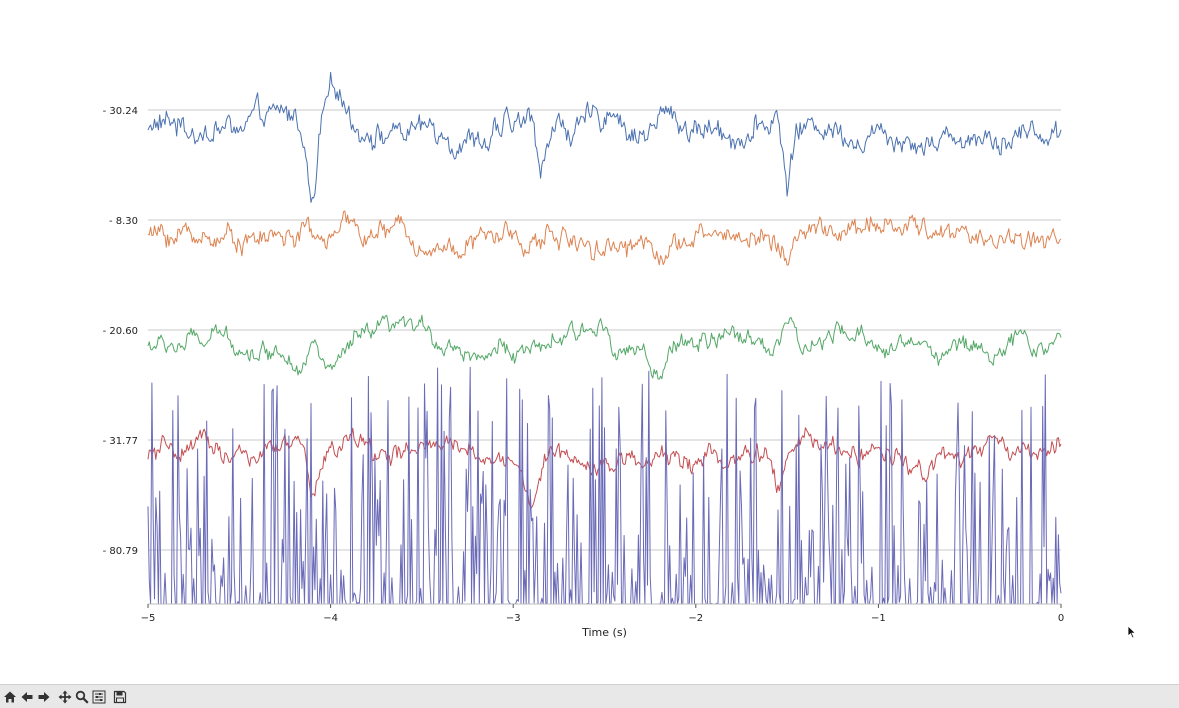 The image size is (1179, 708). I want to click on channel-label-1: - 8.30, so click(123, 221).